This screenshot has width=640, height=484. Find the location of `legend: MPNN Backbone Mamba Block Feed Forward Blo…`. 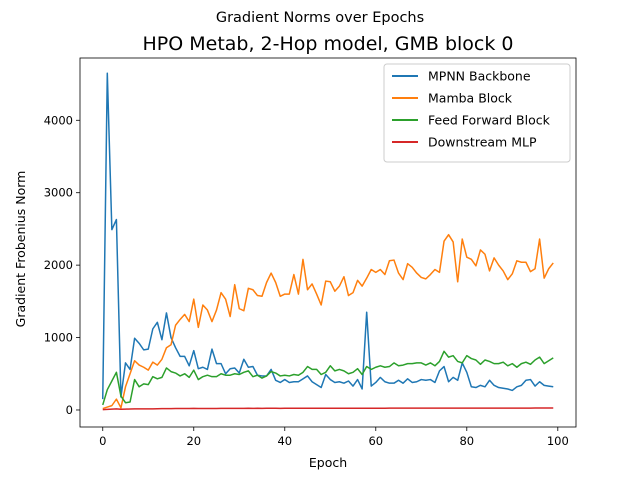

legend: MPNN Backbone Mamba Block Feed Forward Blo… is located at coordinates (477, 113).